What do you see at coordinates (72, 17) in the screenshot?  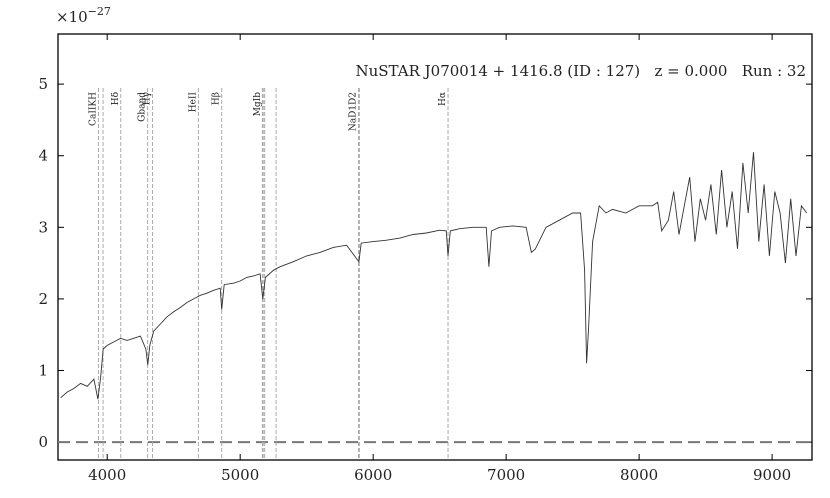 I see `offset-base: ×10` at bounding box center [72, 17].